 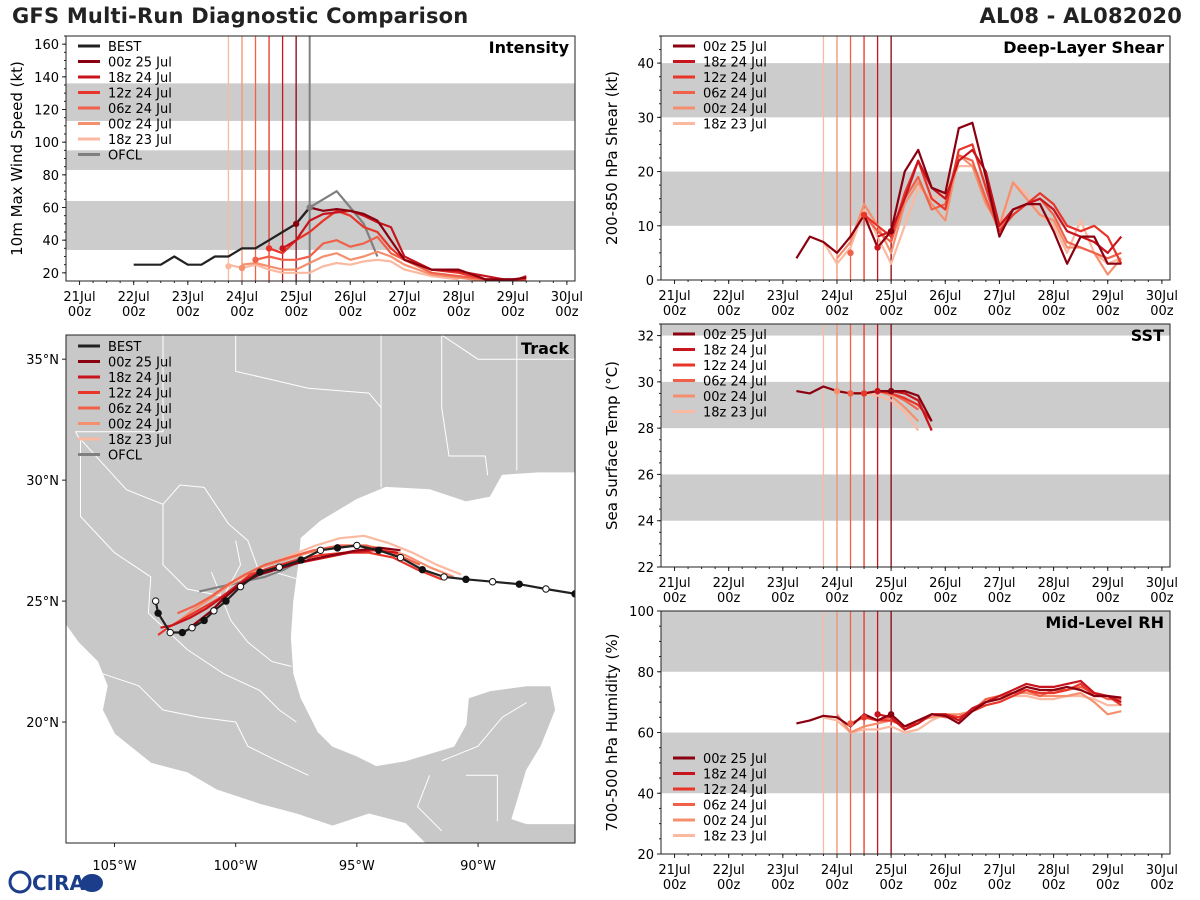 What do you see at coordinates (46, 45) in the screenshot?
I see `intensity-ytick-label-160: 160` at bounding box center [46, 45].